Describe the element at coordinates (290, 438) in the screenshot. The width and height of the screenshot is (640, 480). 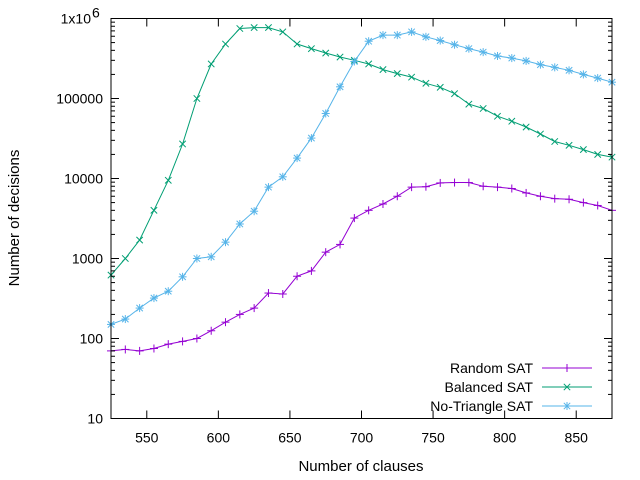
I see `x-tick-label: 650` at that location.